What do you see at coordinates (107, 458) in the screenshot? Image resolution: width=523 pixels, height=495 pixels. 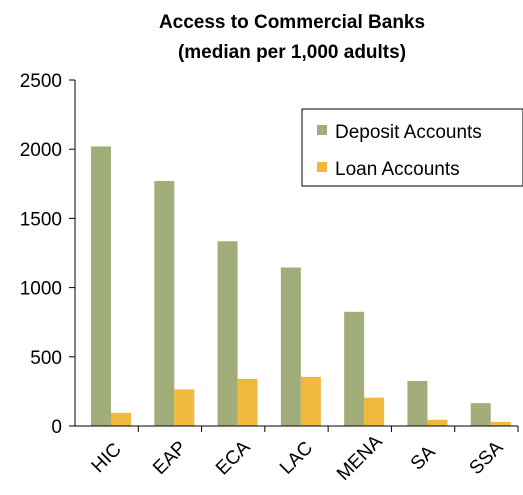 I see `x-tick-label: HIC` at bounding box center [107, 458].